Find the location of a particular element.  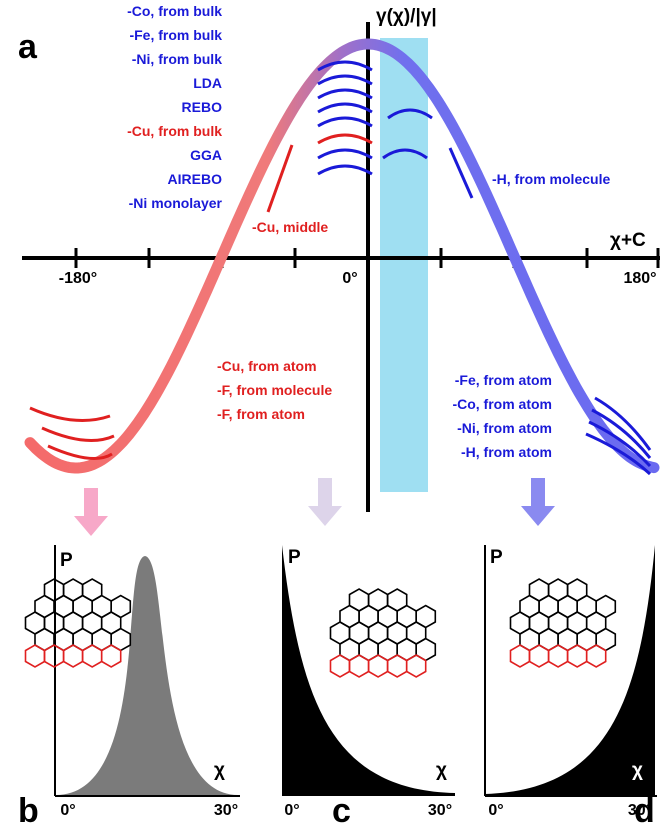

label: AIREBO is located at coordinates (195, 179).